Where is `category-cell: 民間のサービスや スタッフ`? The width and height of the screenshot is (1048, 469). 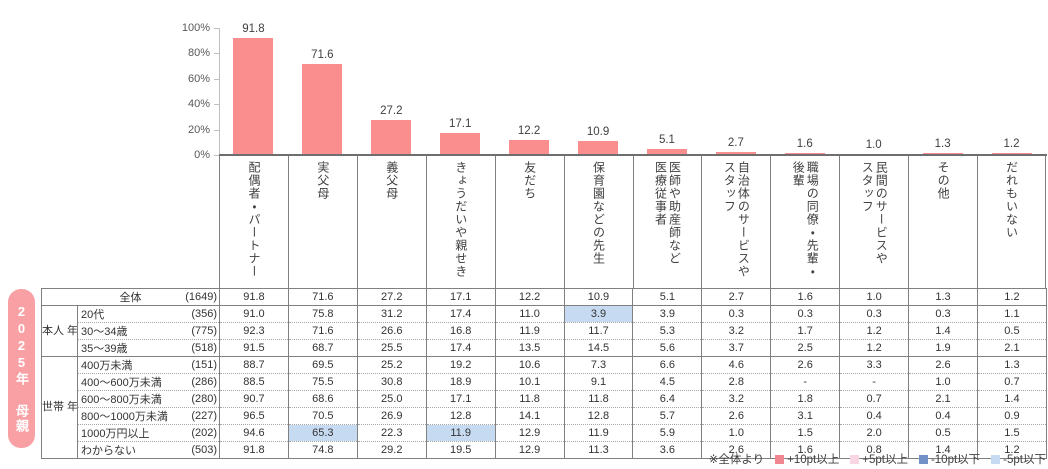
category-cell: 民間のサービスや スタッフ is located at coordinates (873, 222).